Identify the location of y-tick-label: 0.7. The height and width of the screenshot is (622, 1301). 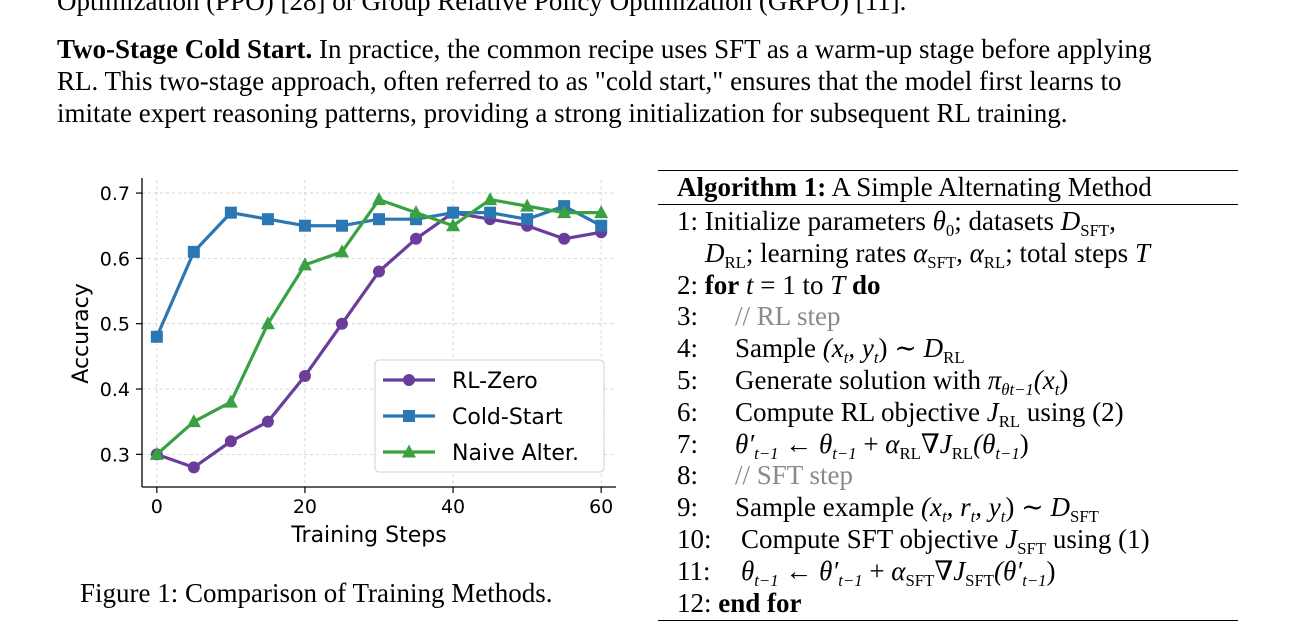
(115, 194).